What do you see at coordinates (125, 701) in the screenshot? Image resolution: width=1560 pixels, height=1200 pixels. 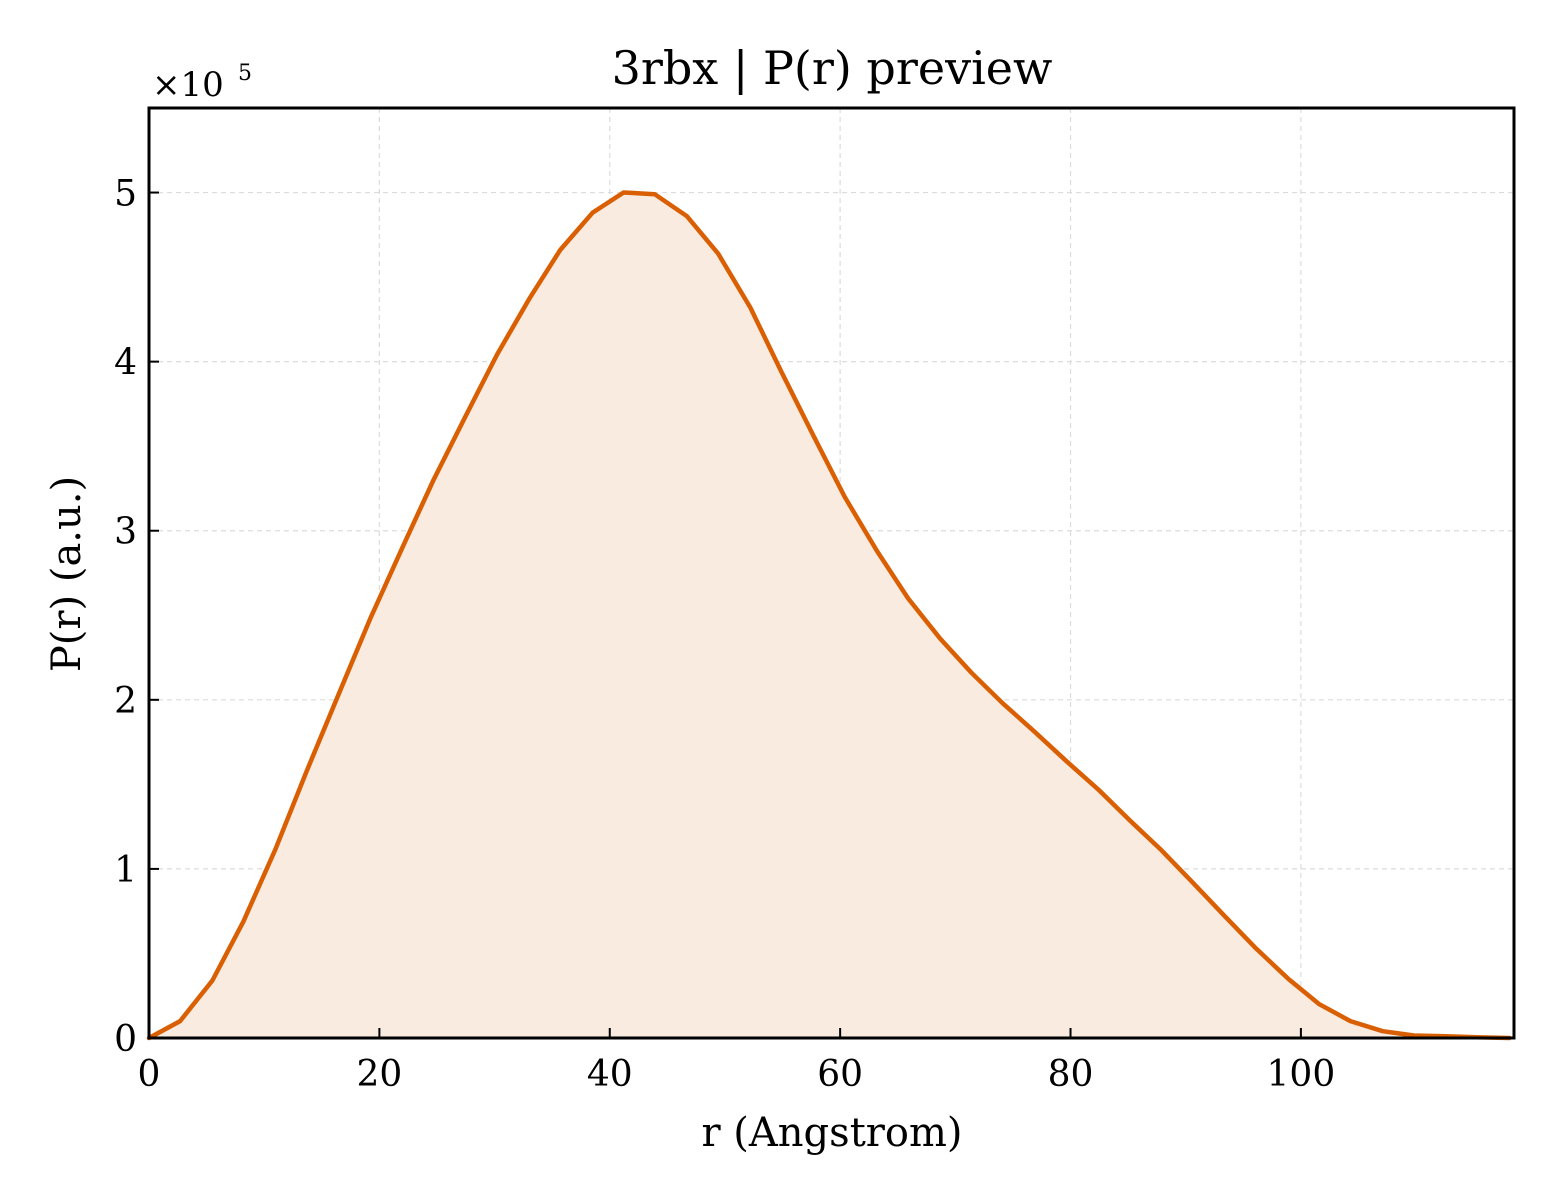 I see `y-tick-label: 2` at bounding box center [125, 701].